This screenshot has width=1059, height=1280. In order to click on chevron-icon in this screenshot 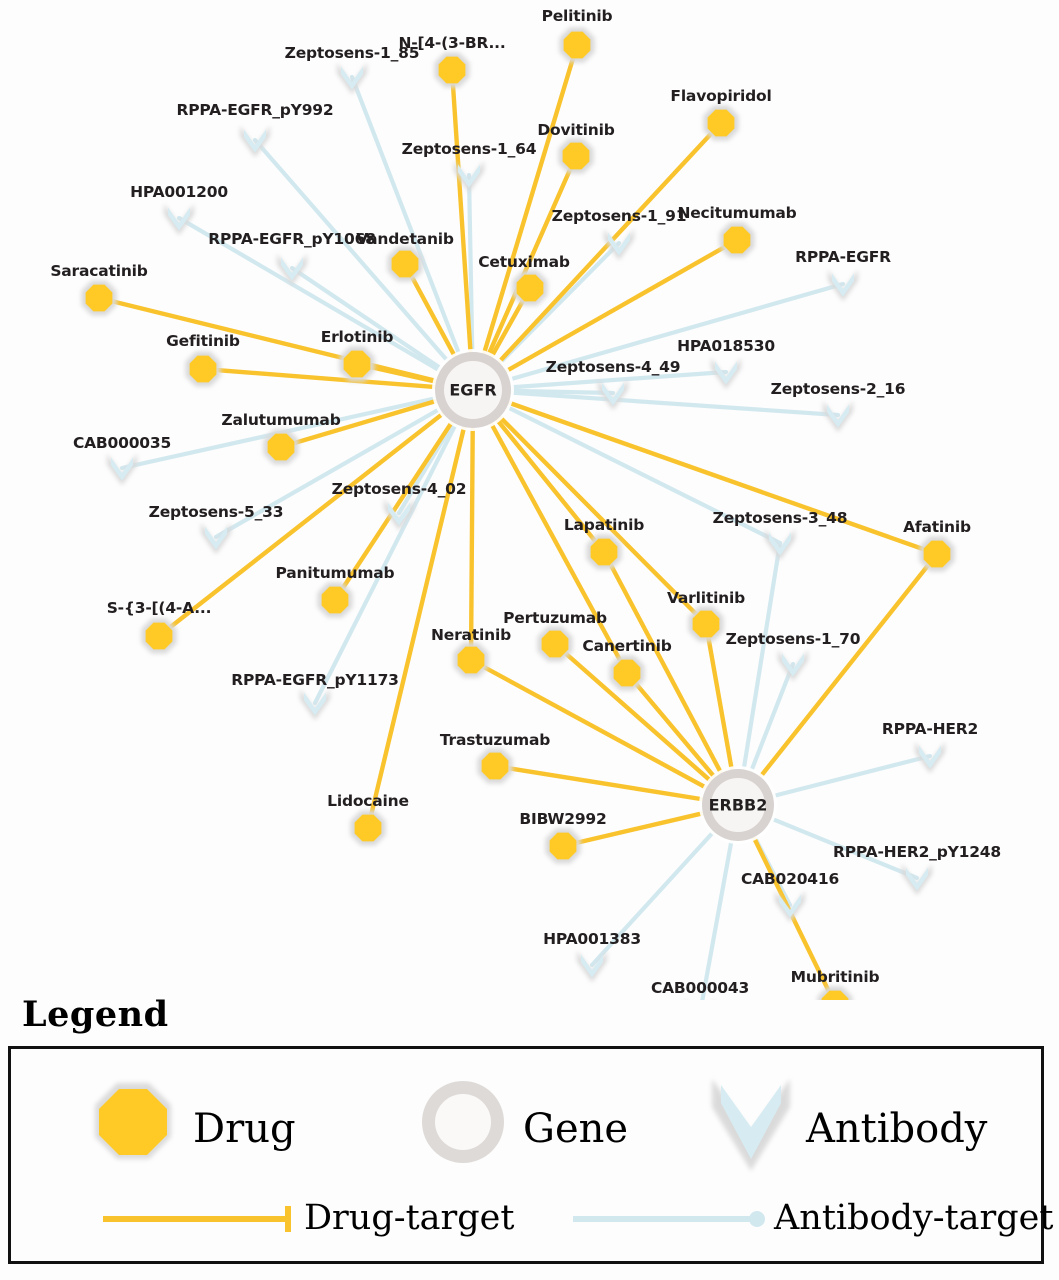, I will do `click(751, 1125)`.